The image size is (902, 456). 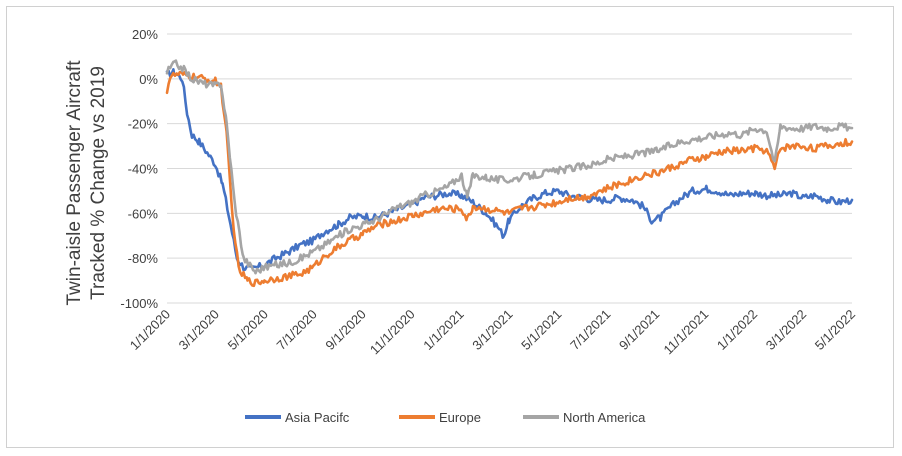 I want to click on legend-label: Europe, so click(x=460, y=417).